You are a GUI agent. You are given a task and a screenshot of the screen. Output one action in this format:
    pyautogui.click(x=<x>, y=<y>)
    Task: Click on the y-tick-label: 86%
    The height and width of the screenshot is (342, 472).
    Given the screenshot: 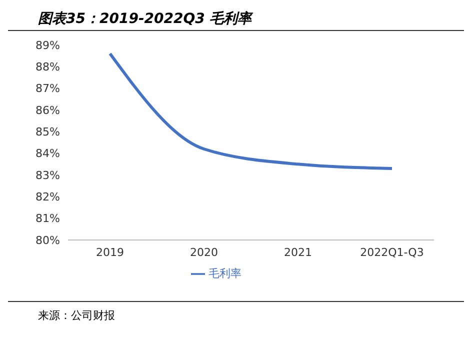 What is the action you would take?
    pyautogui.click(x=48, y=110)
    